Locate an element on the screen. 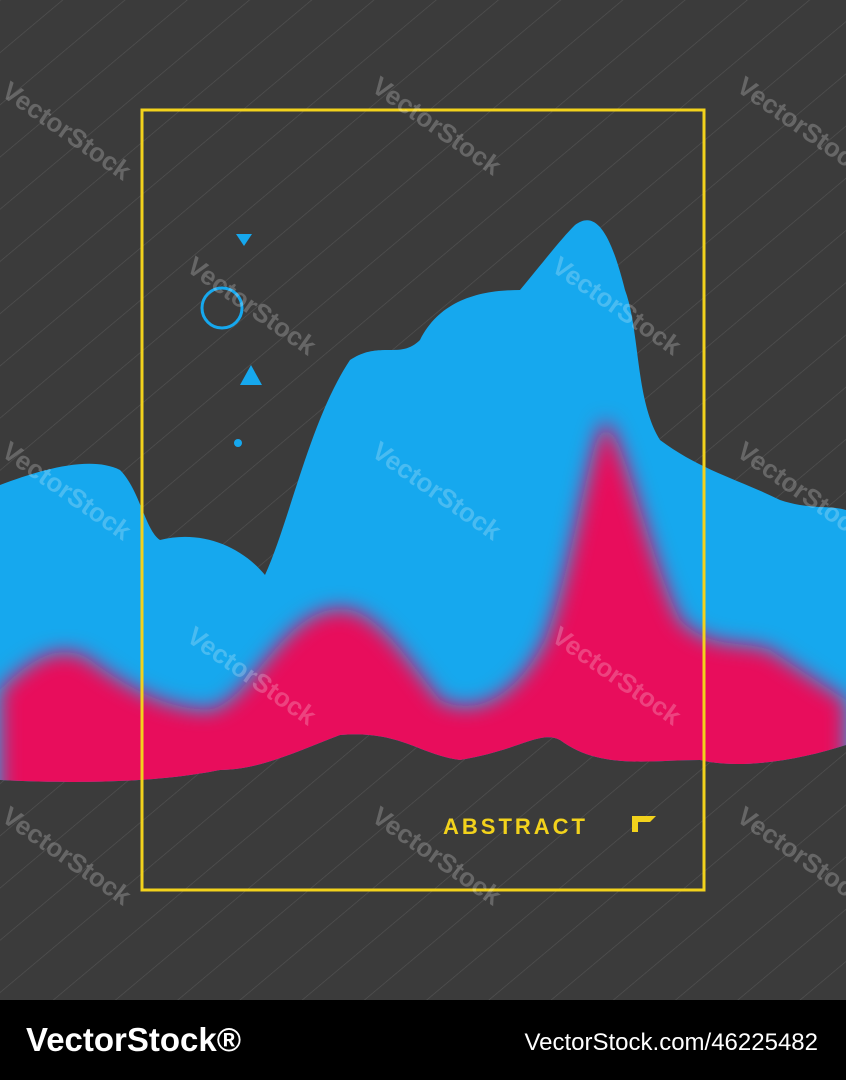 Image resolution: width=846 pixels, height=1080 pixels. triangle-down is located at coordinates (244, 240).